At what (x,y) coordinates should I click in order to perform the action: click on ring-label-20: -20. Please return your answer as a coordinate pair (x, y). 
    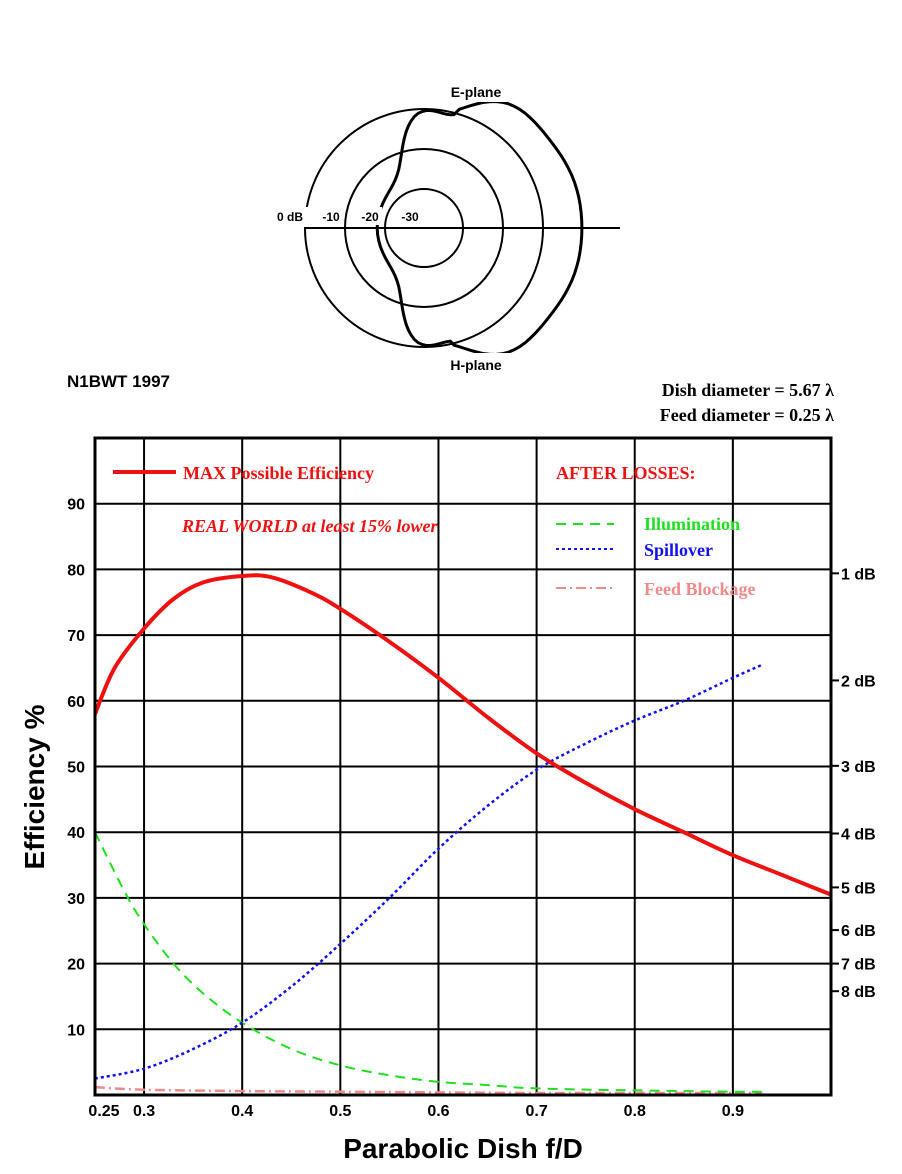
    Looking at the image, I should click on (370, 217).